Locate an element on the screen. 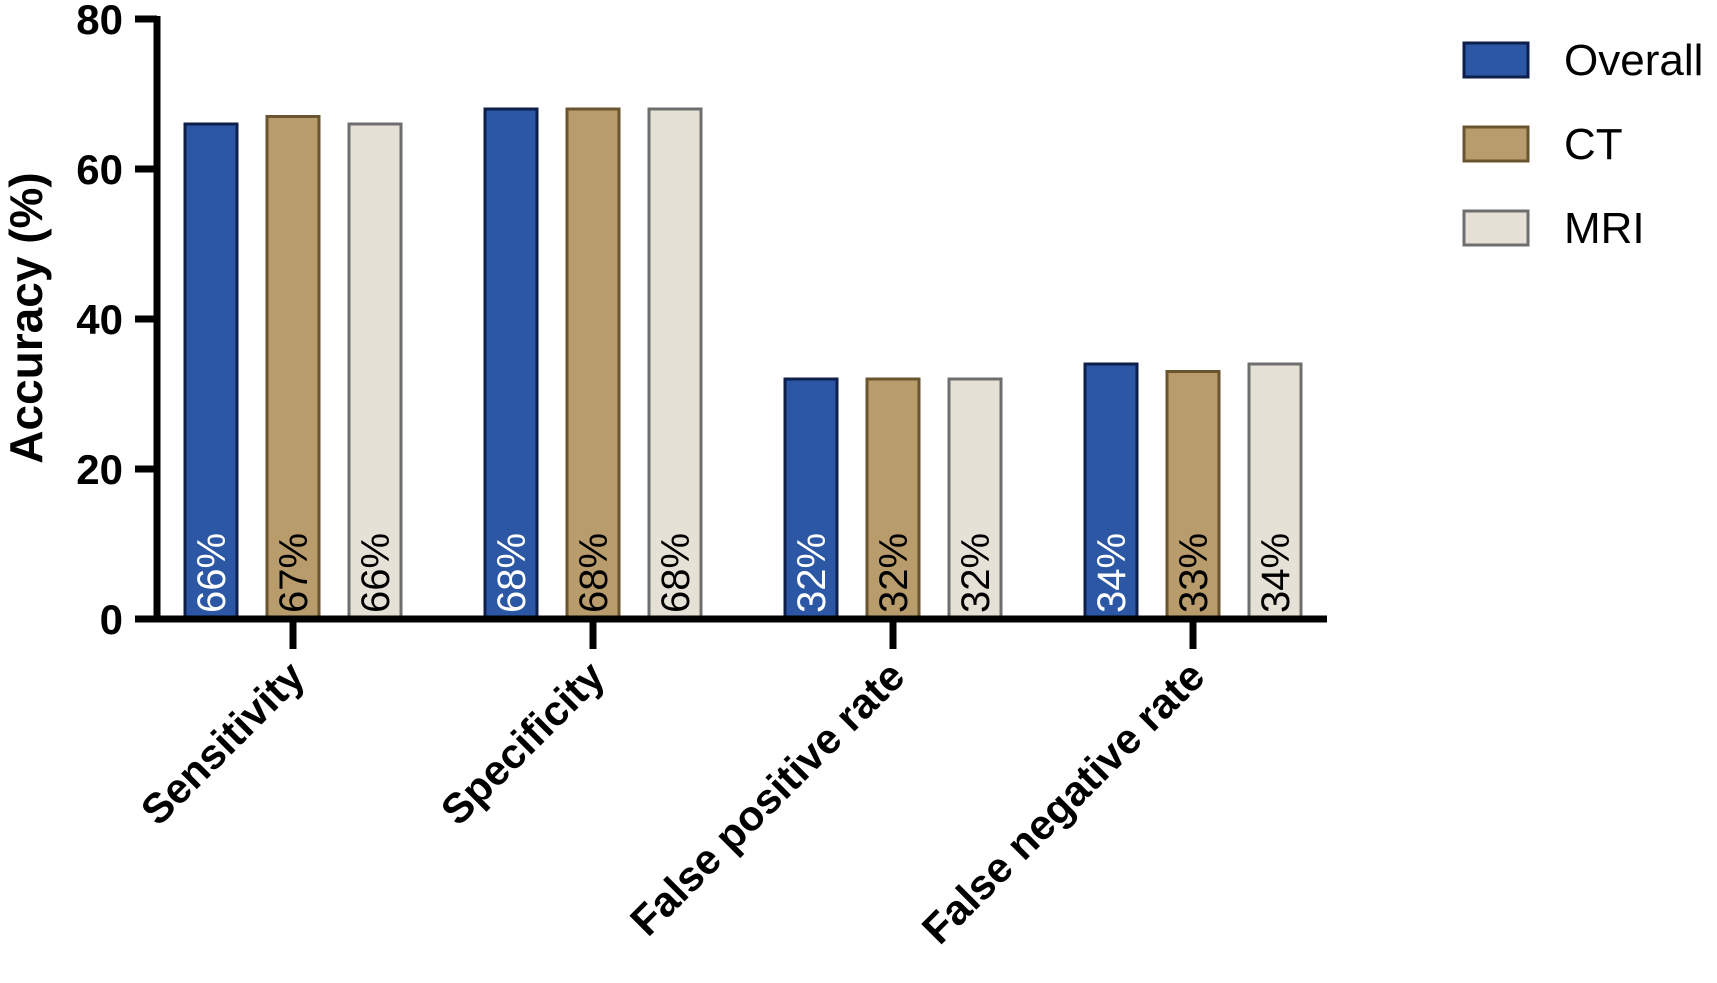 The image size is (1717, 983). y-tick-label: 40 is located at coordinates (99, 319).